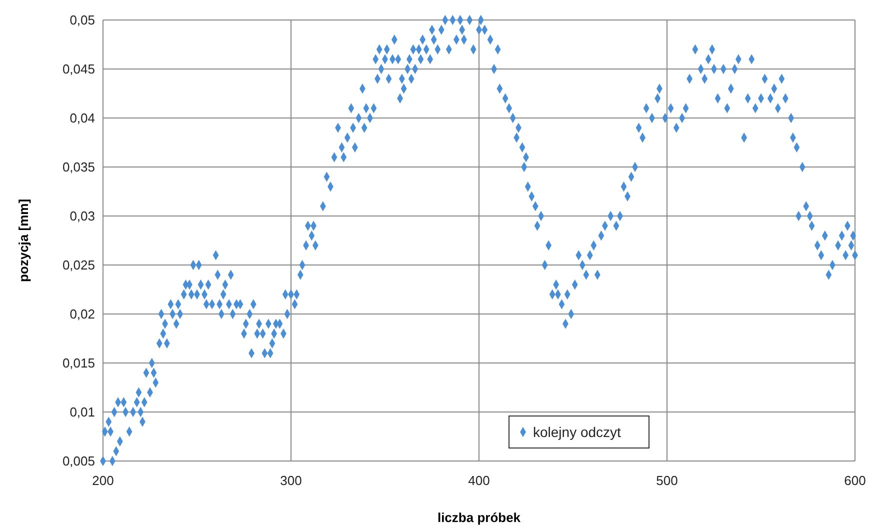 This screenshot has width=871, height=530. Describe the element at coordinates (82, 412) in the screenshot. I see `y-tick-label: 0,01` at that location.